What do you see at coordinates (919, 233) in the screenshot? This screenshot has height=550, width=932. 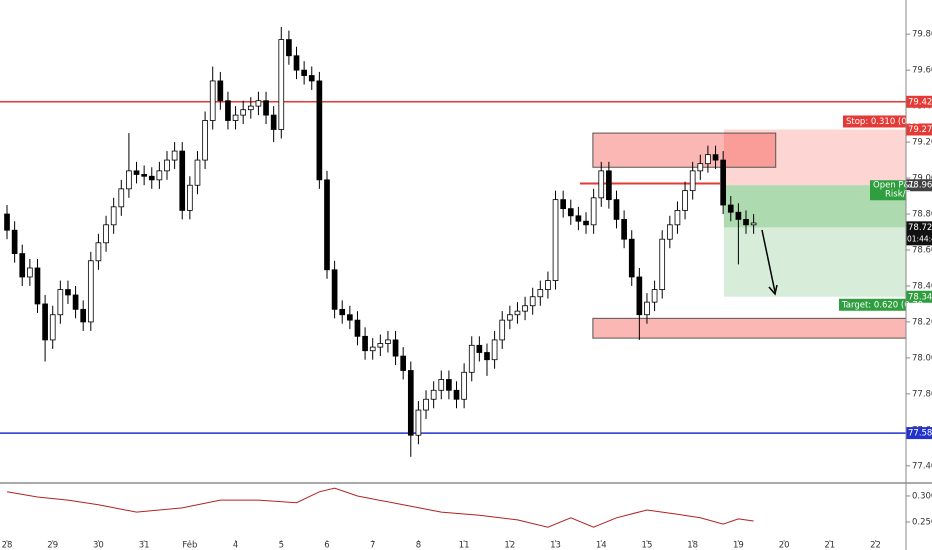 I see `last-price-badge` at bounding box center [919, 233].